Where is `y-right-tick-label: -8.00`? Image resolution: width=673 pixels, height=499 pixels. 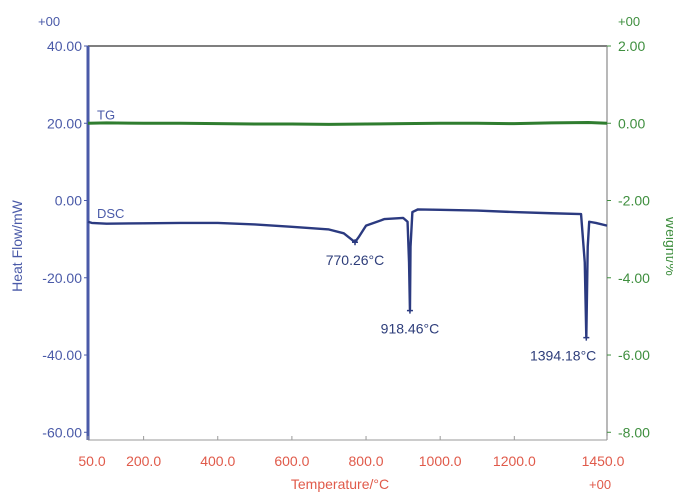
y-right-tick-label: -8.00 is located at coordinates (634, 432).